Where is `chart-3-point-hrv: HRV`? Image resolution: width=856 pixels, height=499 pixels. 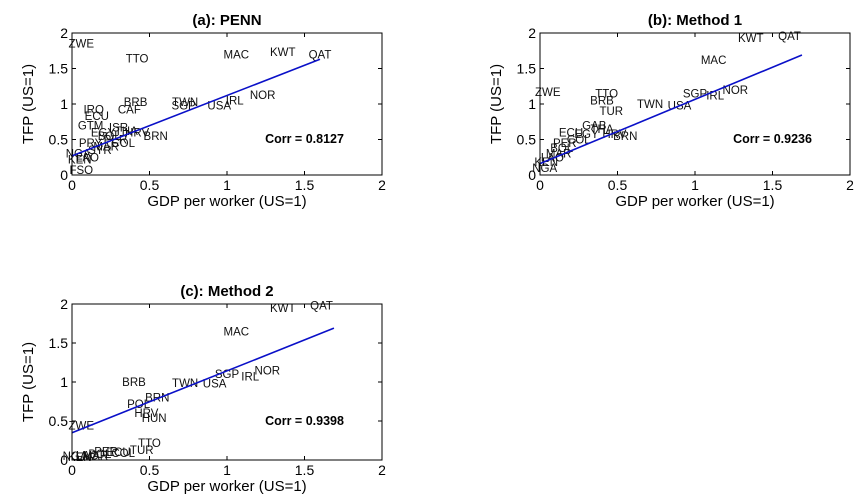
chart-3-point-hrv: HRV is located at coordinates (146, 414).